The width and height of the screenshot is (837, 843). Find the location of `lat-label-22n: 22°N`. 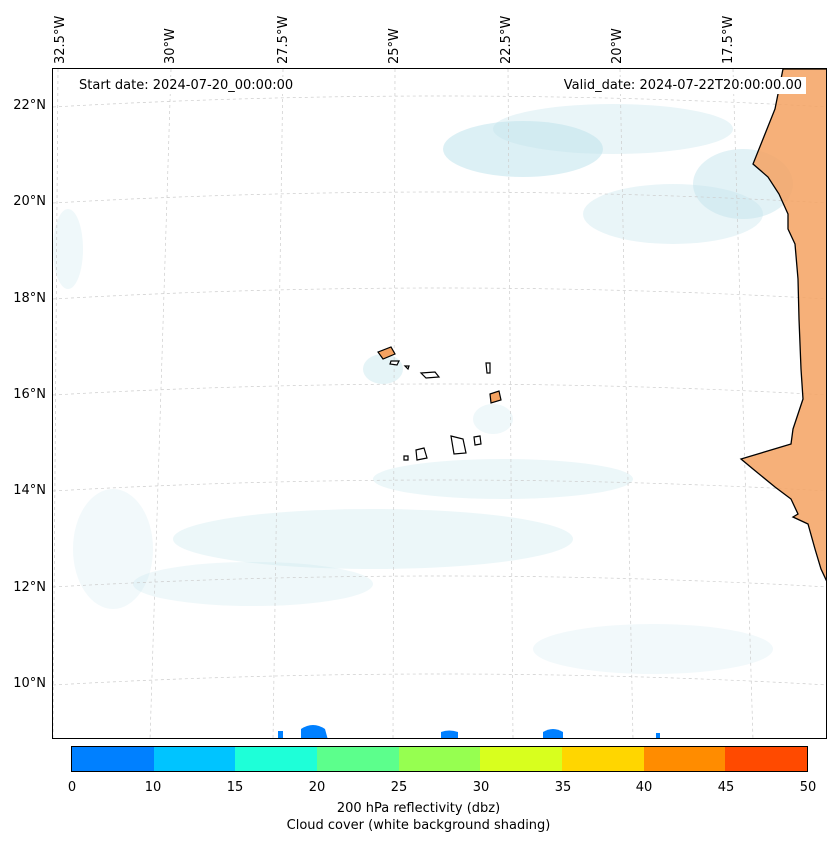

lat-label-22n: 22°N is located at coordinates (29, 105).